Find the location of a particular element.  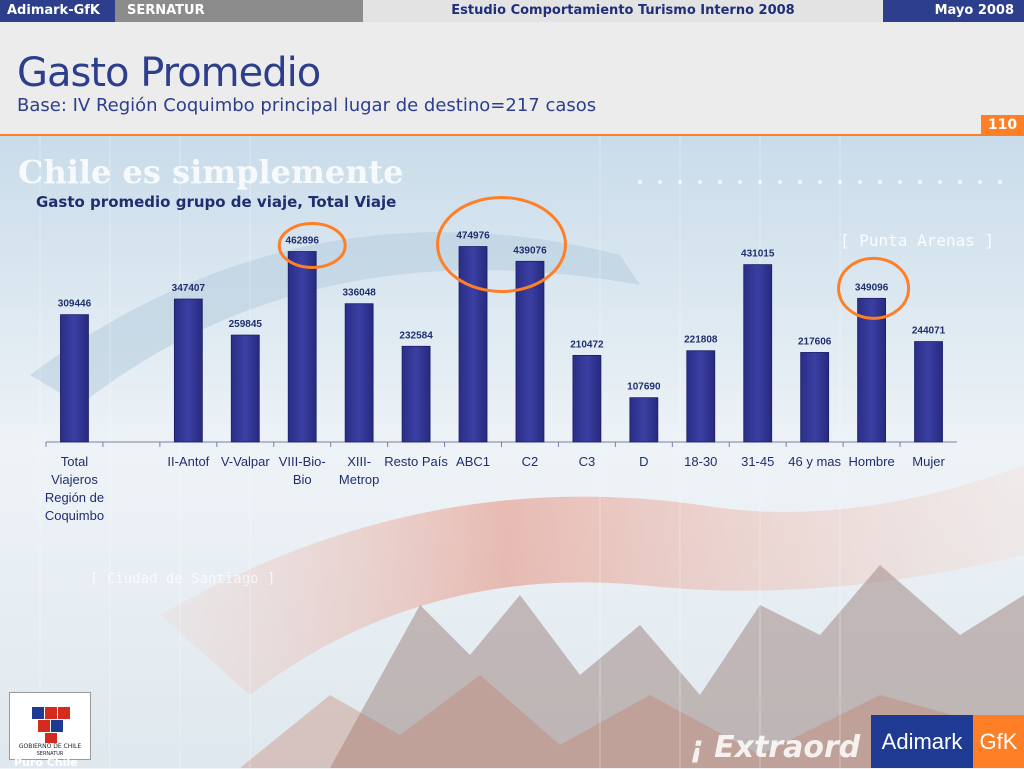

x-axis-label-line: C3 is located at coordinates (587, 461).